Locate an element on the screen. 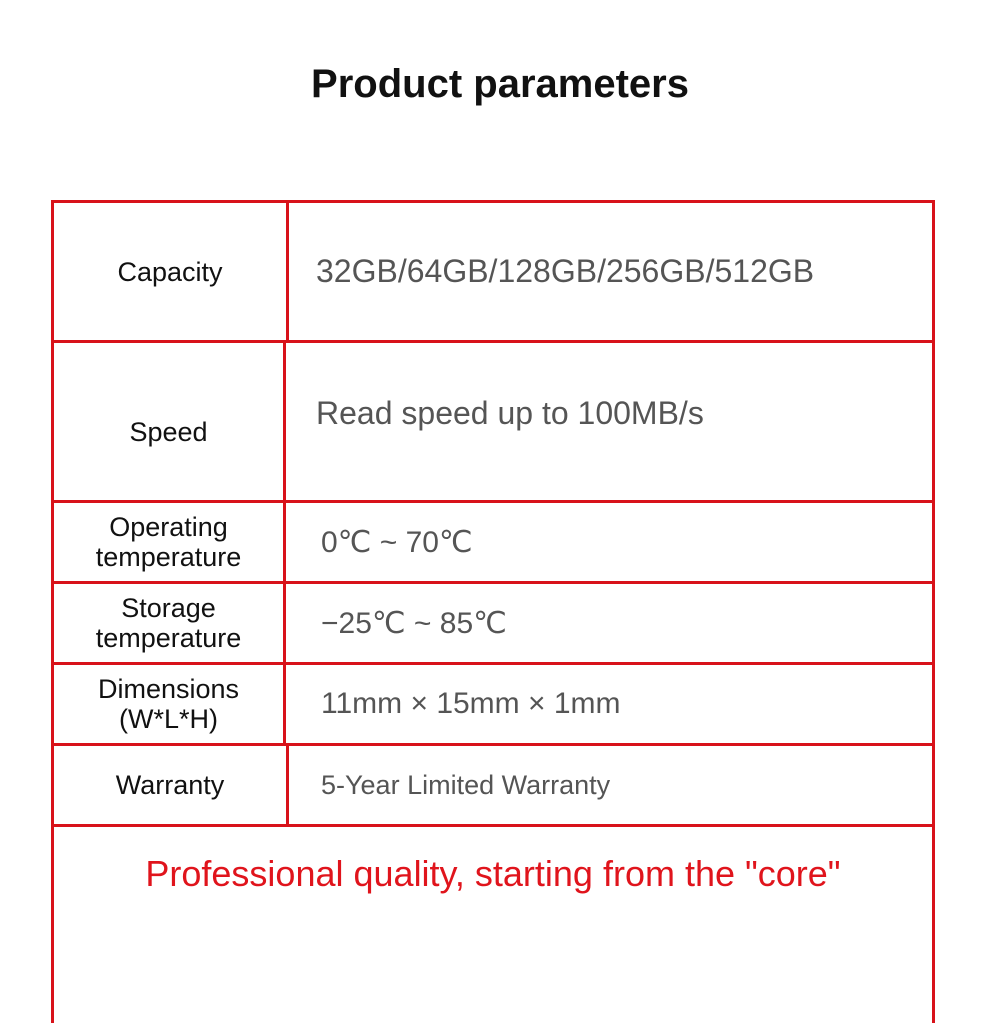 The height and width of the screenshot is (1023, 1000). page-title: Product parameters is located at coordinates (500, 84).